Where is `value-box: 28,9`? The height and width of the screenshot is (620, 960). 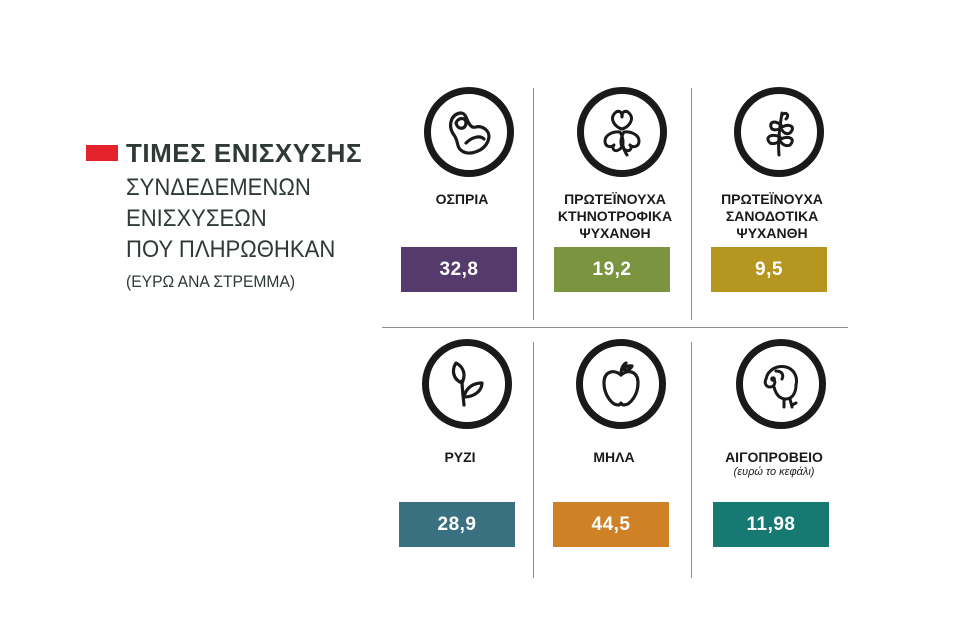
value-box: 28,9 is located at coordinates (457, 524).